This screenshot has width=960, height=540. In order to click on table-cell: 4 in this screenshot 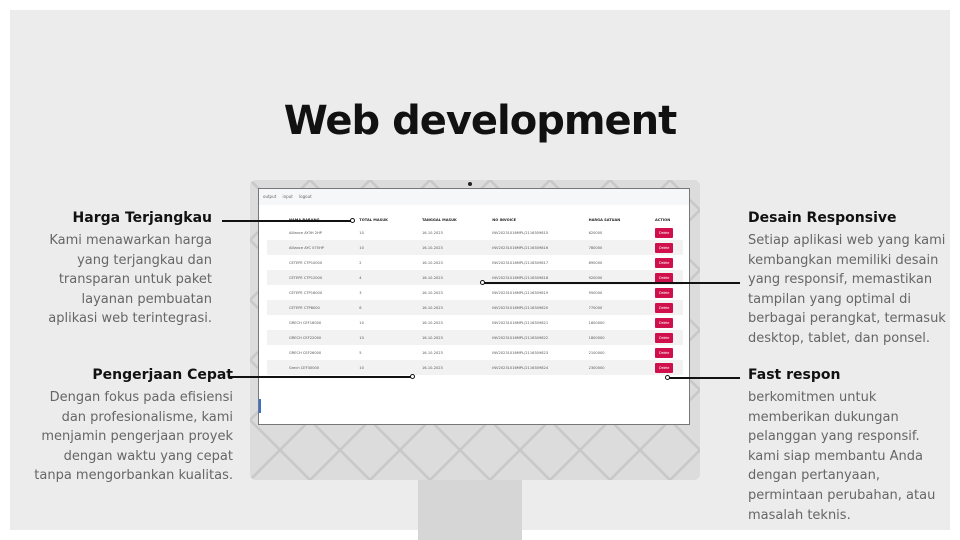, I will do `click(368, 277)`.